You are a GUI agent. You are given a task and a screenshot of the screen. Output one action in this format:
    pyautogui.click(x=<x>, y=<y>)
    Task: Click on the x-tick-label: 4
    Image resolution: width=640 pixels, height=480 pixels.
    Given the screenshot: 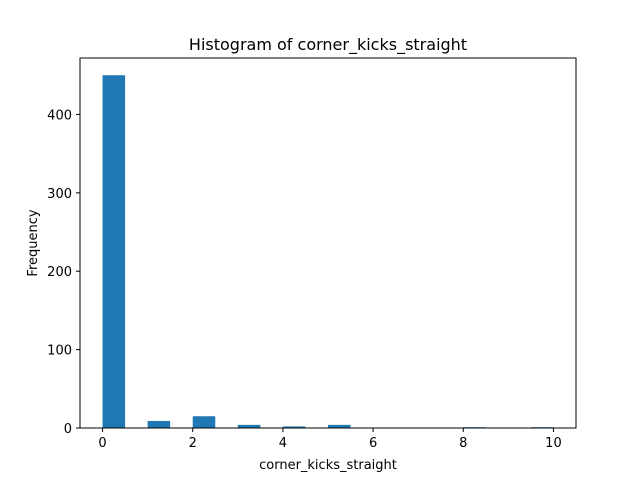 What is the action you would take?
    pyautogui.click(x=283, y=443)
    